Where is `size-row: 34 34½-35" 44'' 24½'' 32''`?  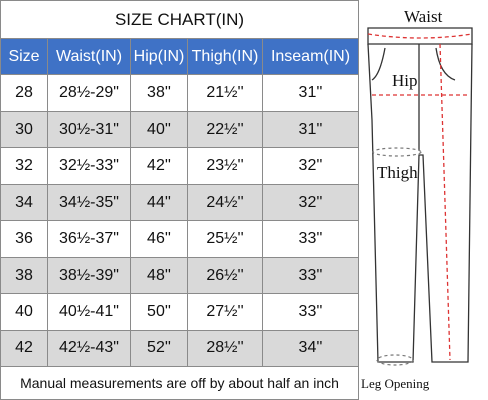
size-row: 34 34½-35" 44'' 24½'' 32'' is located at coordinates (179, 202).